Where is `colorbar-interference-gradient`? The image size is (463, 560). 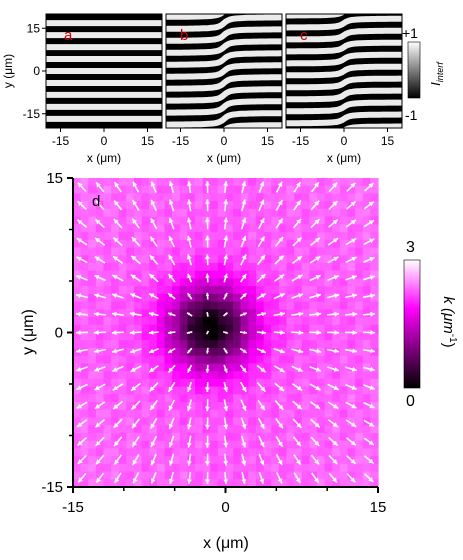 colorbar-interference-gradient is located at coordinates (414, 70).